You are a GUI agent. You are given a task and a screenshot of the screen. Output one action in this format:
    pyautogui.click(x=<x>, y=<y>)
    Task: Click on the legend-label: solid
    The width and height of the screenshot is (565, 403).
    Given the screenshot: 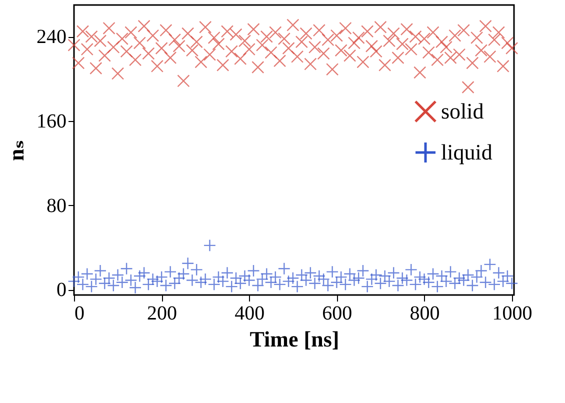 What is the action you would take?
    pyautogui.click(x=462, y=111)
    